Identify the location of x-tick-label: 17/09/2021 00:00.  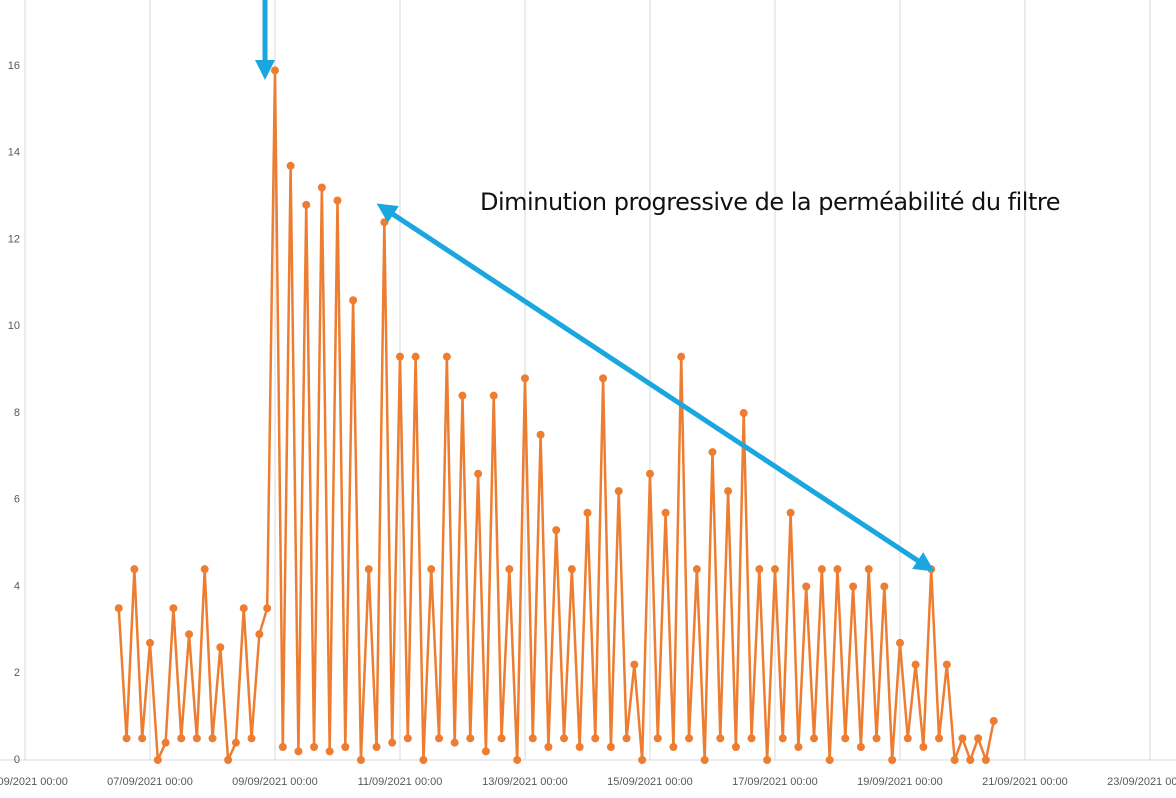
(775, 782).